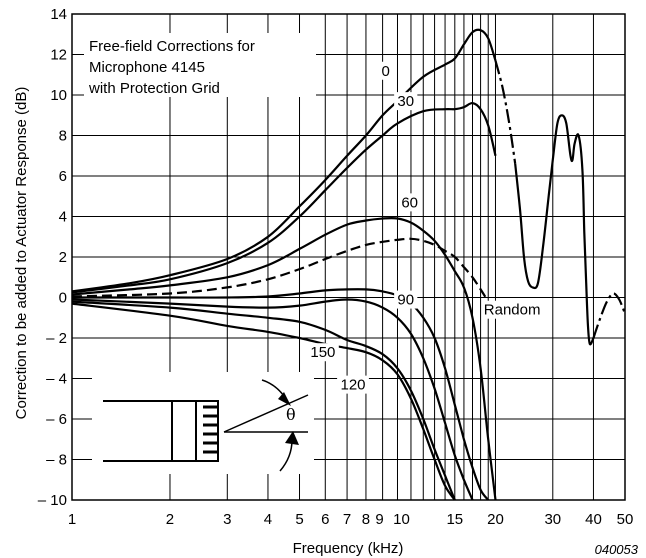 The width and height of the screenshot is (646, 558). I want to click on x-tick-label: 4, so click(268, 519).